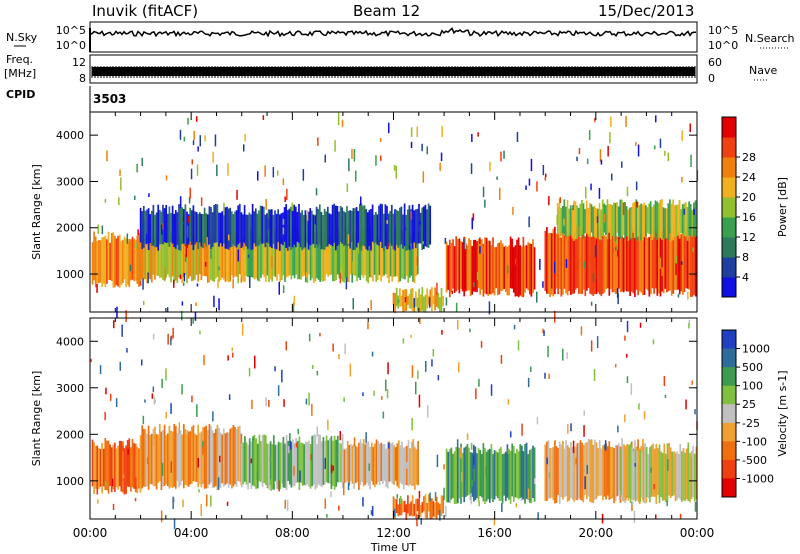 The height and width of the screenshot is (554, 800). What do you see at coordinates (782, 207) in the screenshot?
I see `colorbar-label: Power [dB]` at bounding box center [782, 207].